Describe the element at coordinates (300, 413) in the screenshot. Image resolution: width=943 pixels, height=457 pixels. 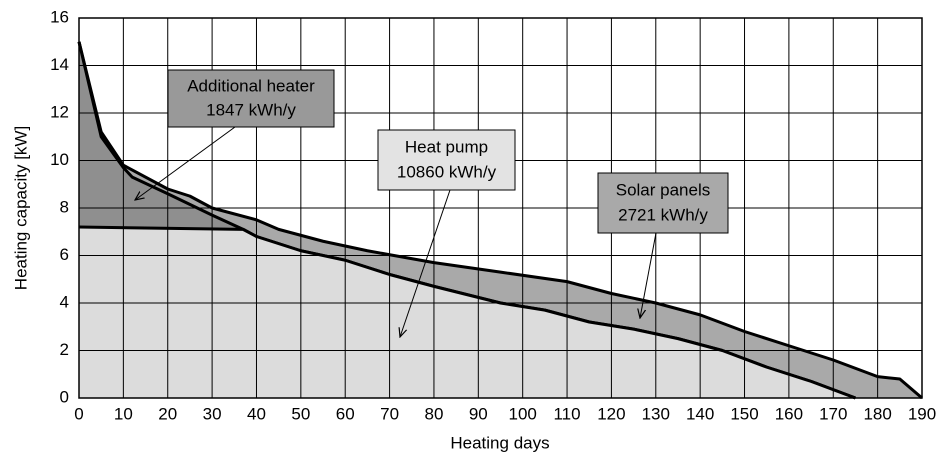
I see `x-tick-label: 50` at that location.